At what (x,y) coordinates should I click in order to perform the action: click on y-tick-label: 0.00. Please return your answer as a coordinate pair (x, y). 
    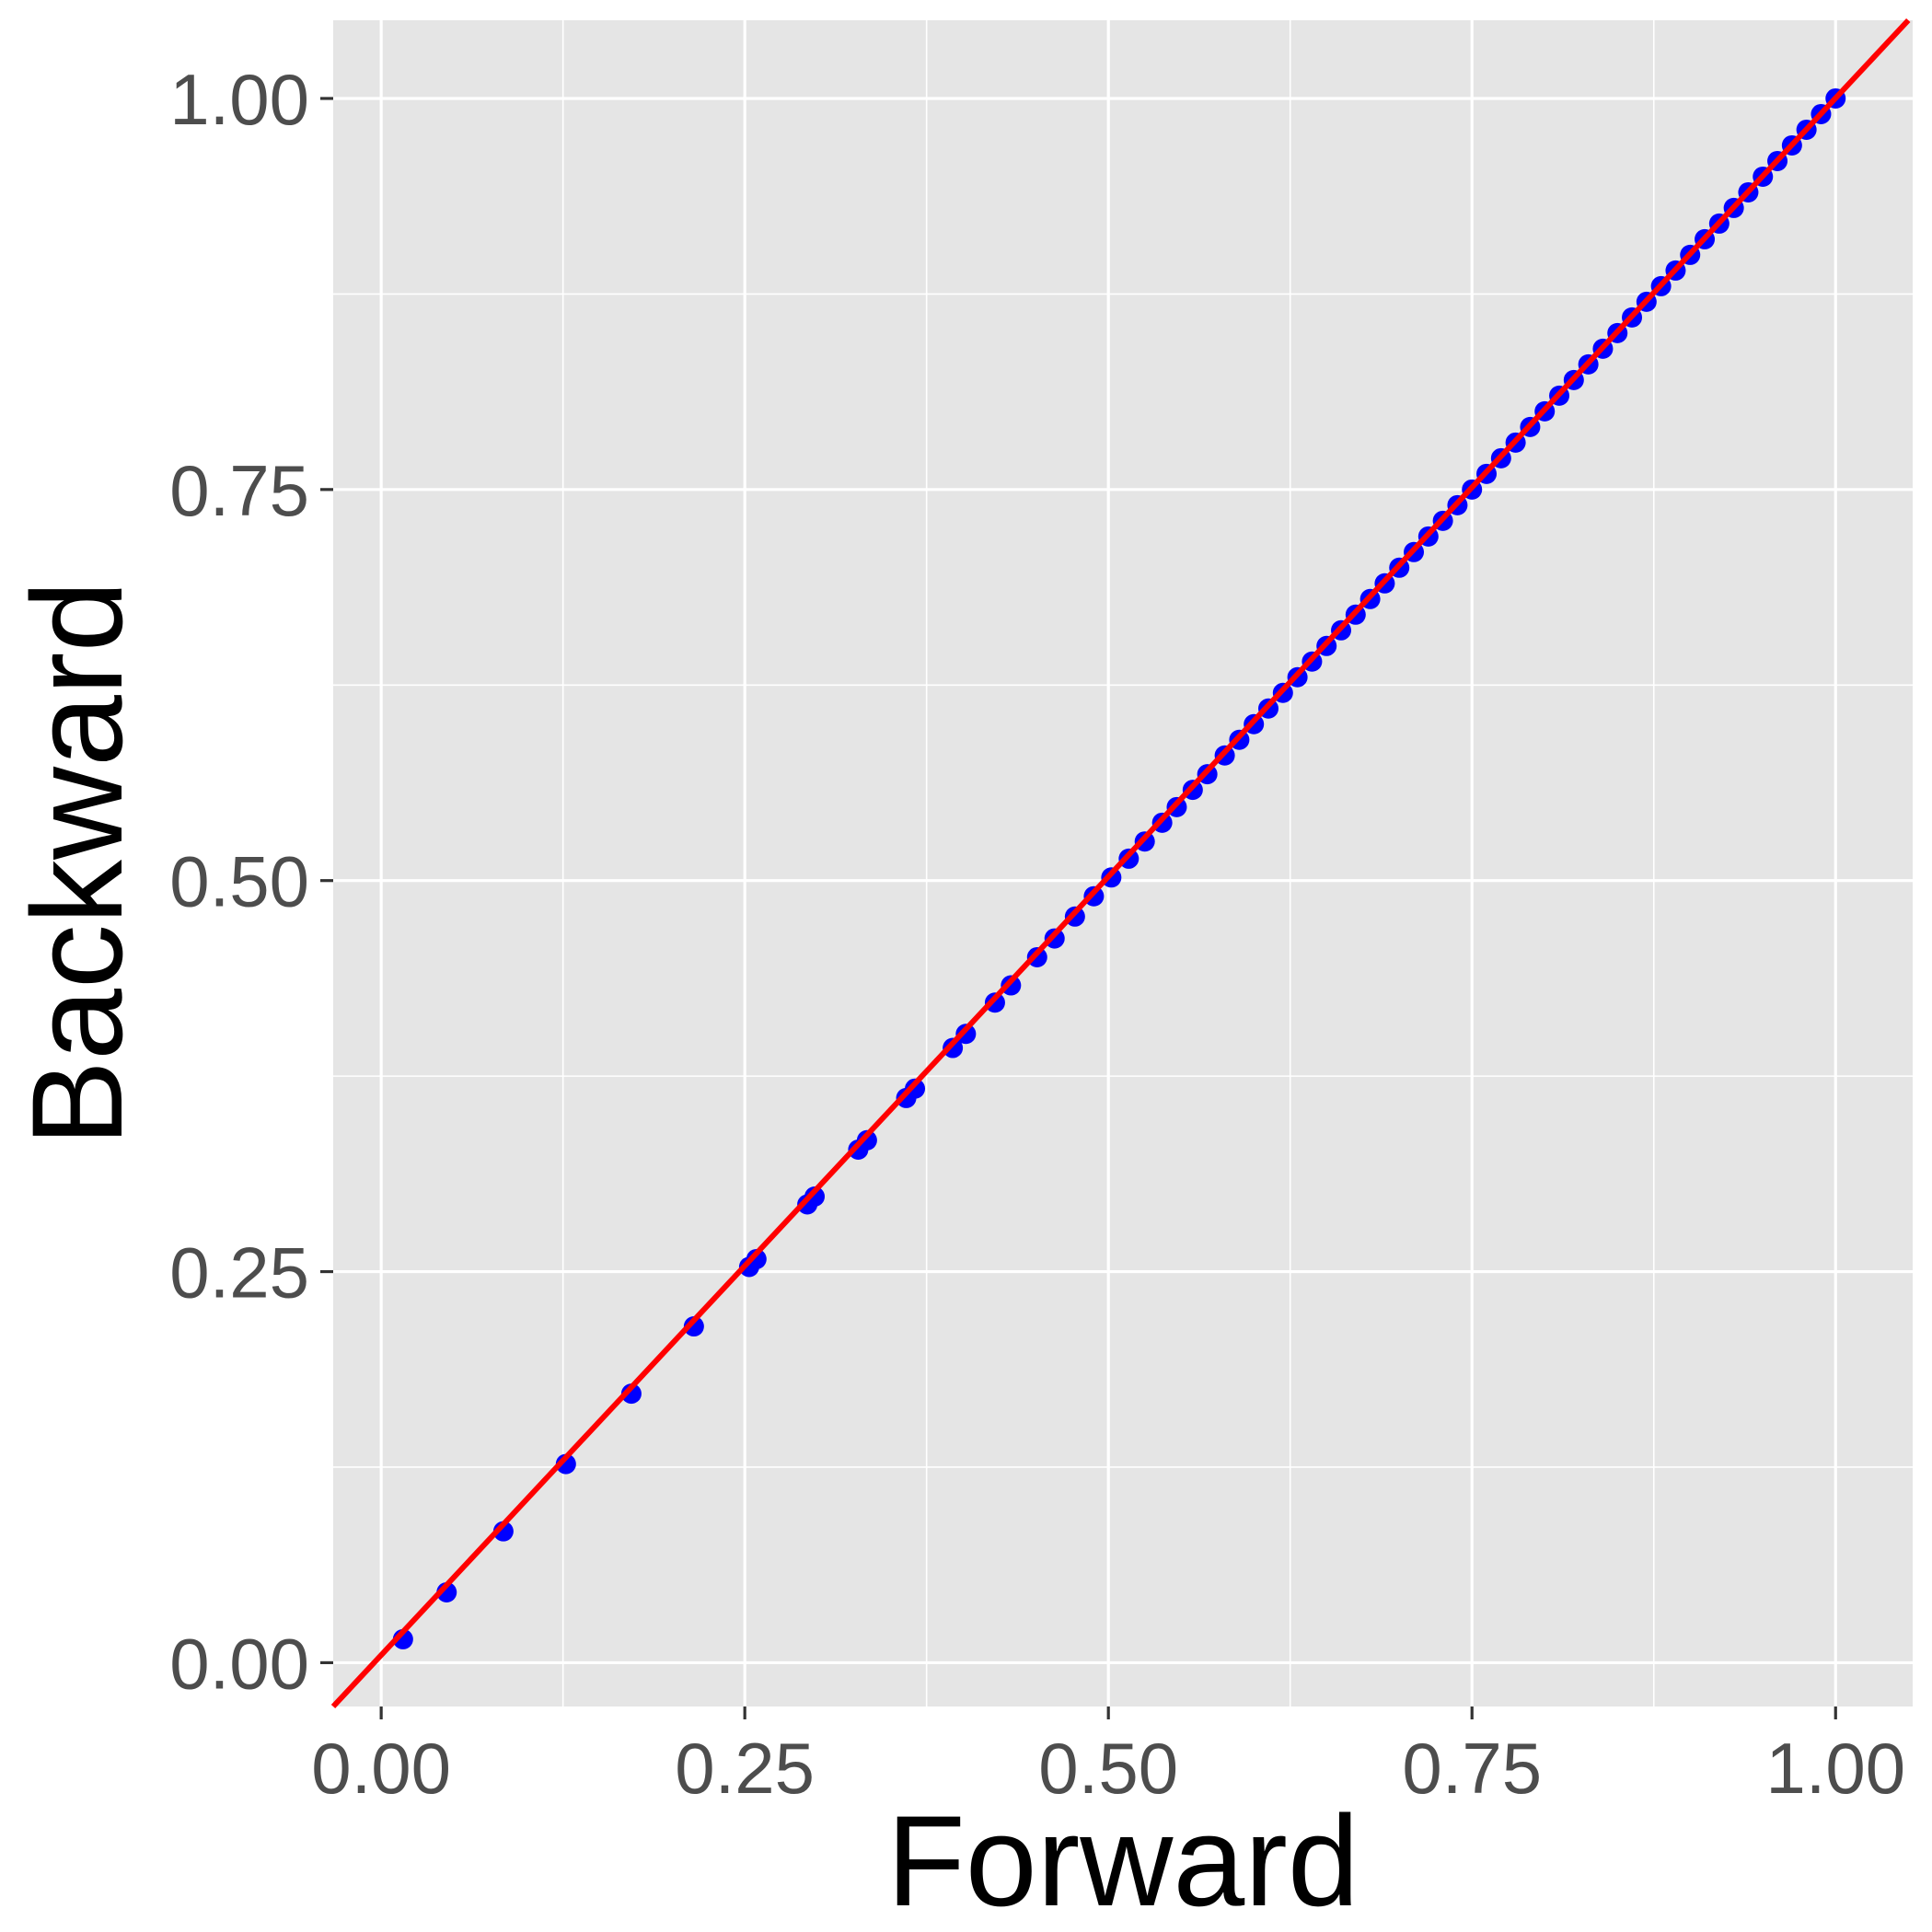
    Looking at the image, I should click on (239, 1664).